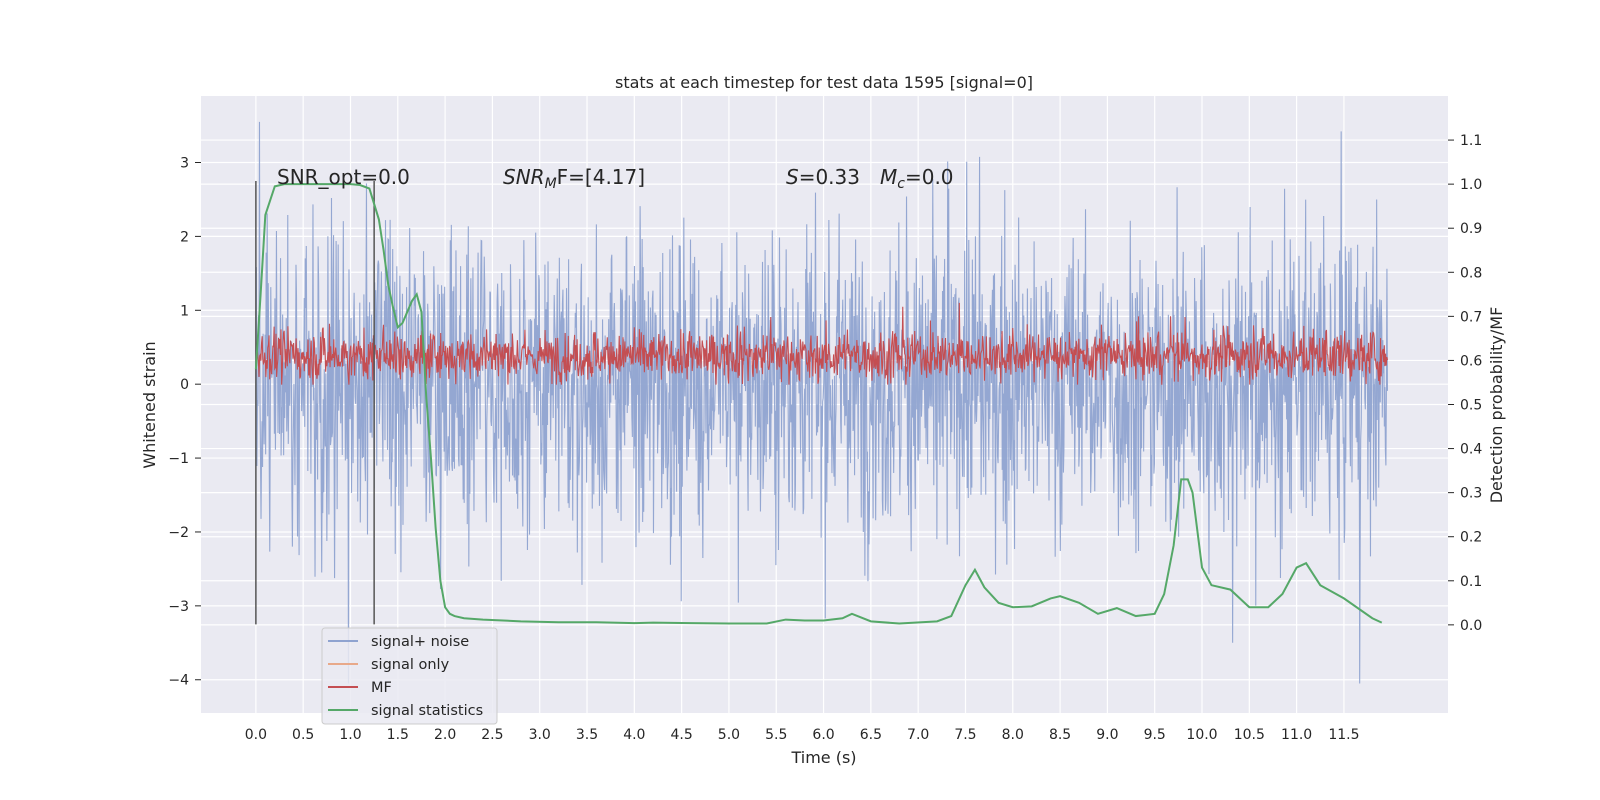  Describe the element at coordinates (350, 735) in the screenshot. I see `x-tick-label: 1.0` at that location.